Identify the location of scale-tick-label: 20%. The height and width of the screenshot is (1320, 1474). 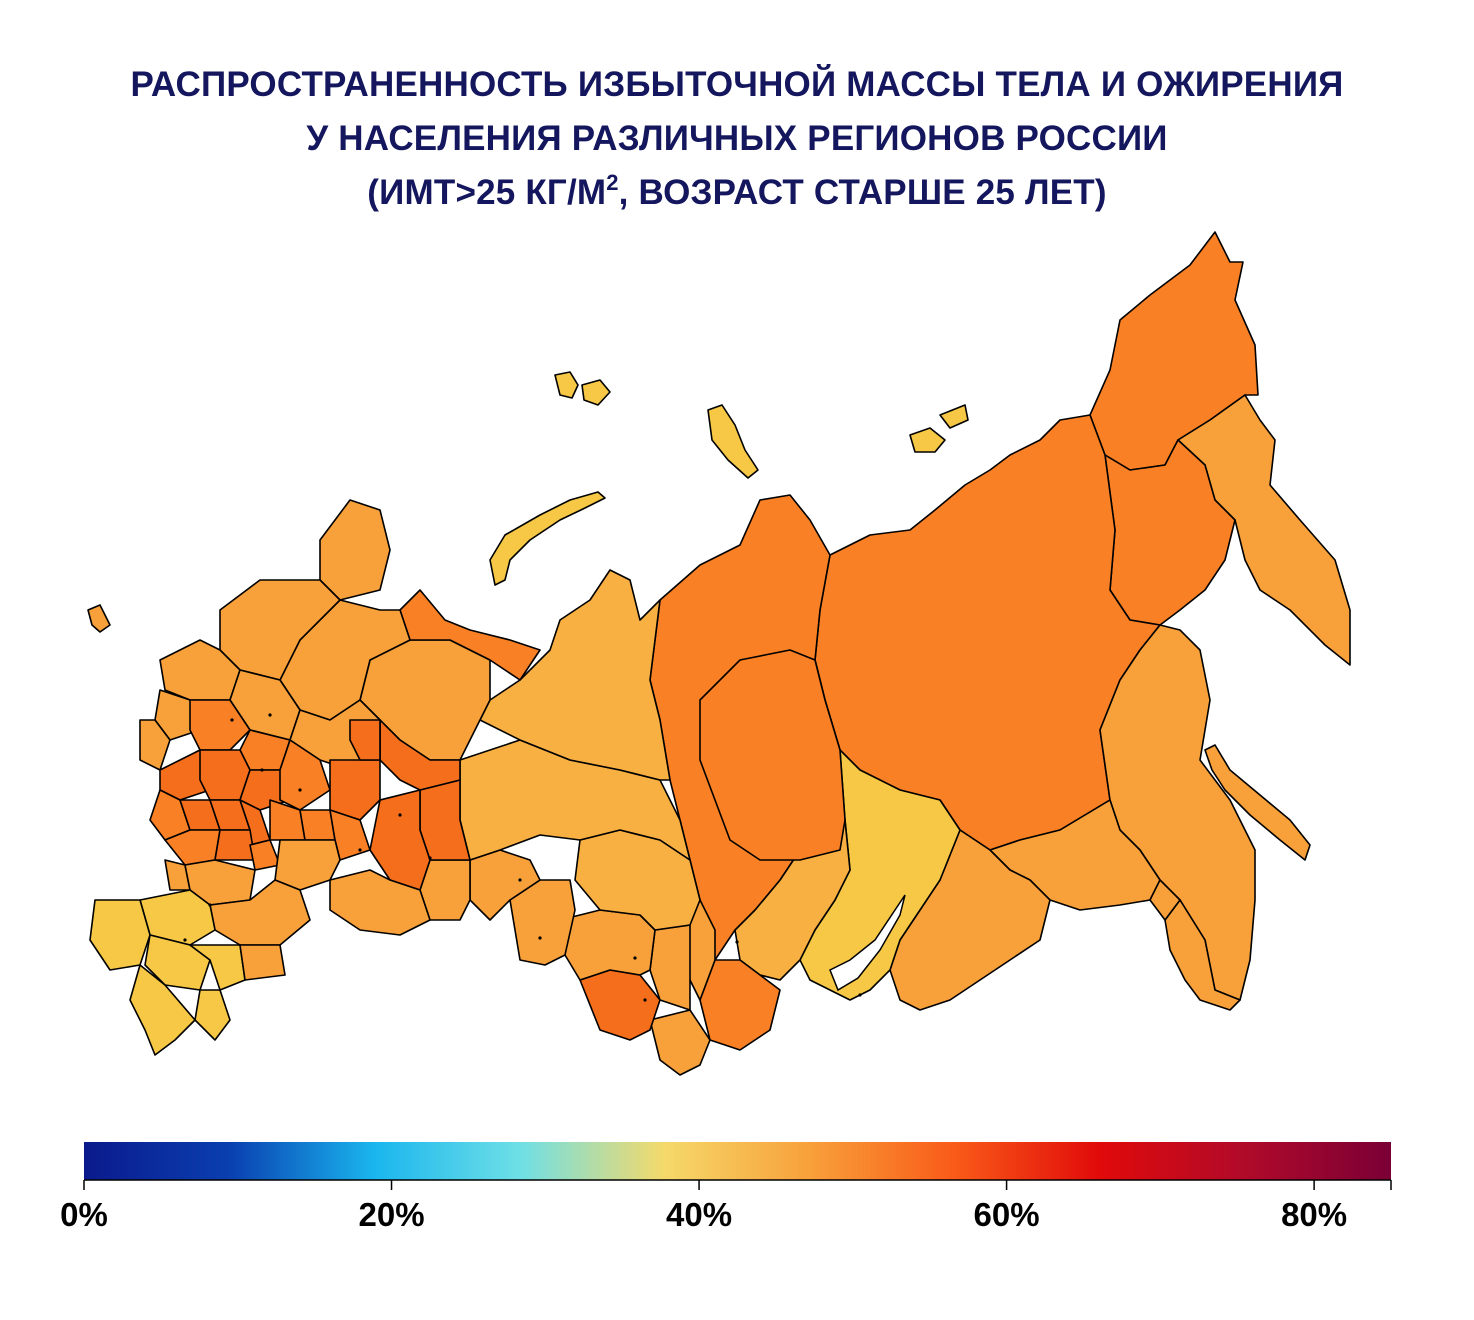
(391, 1214).